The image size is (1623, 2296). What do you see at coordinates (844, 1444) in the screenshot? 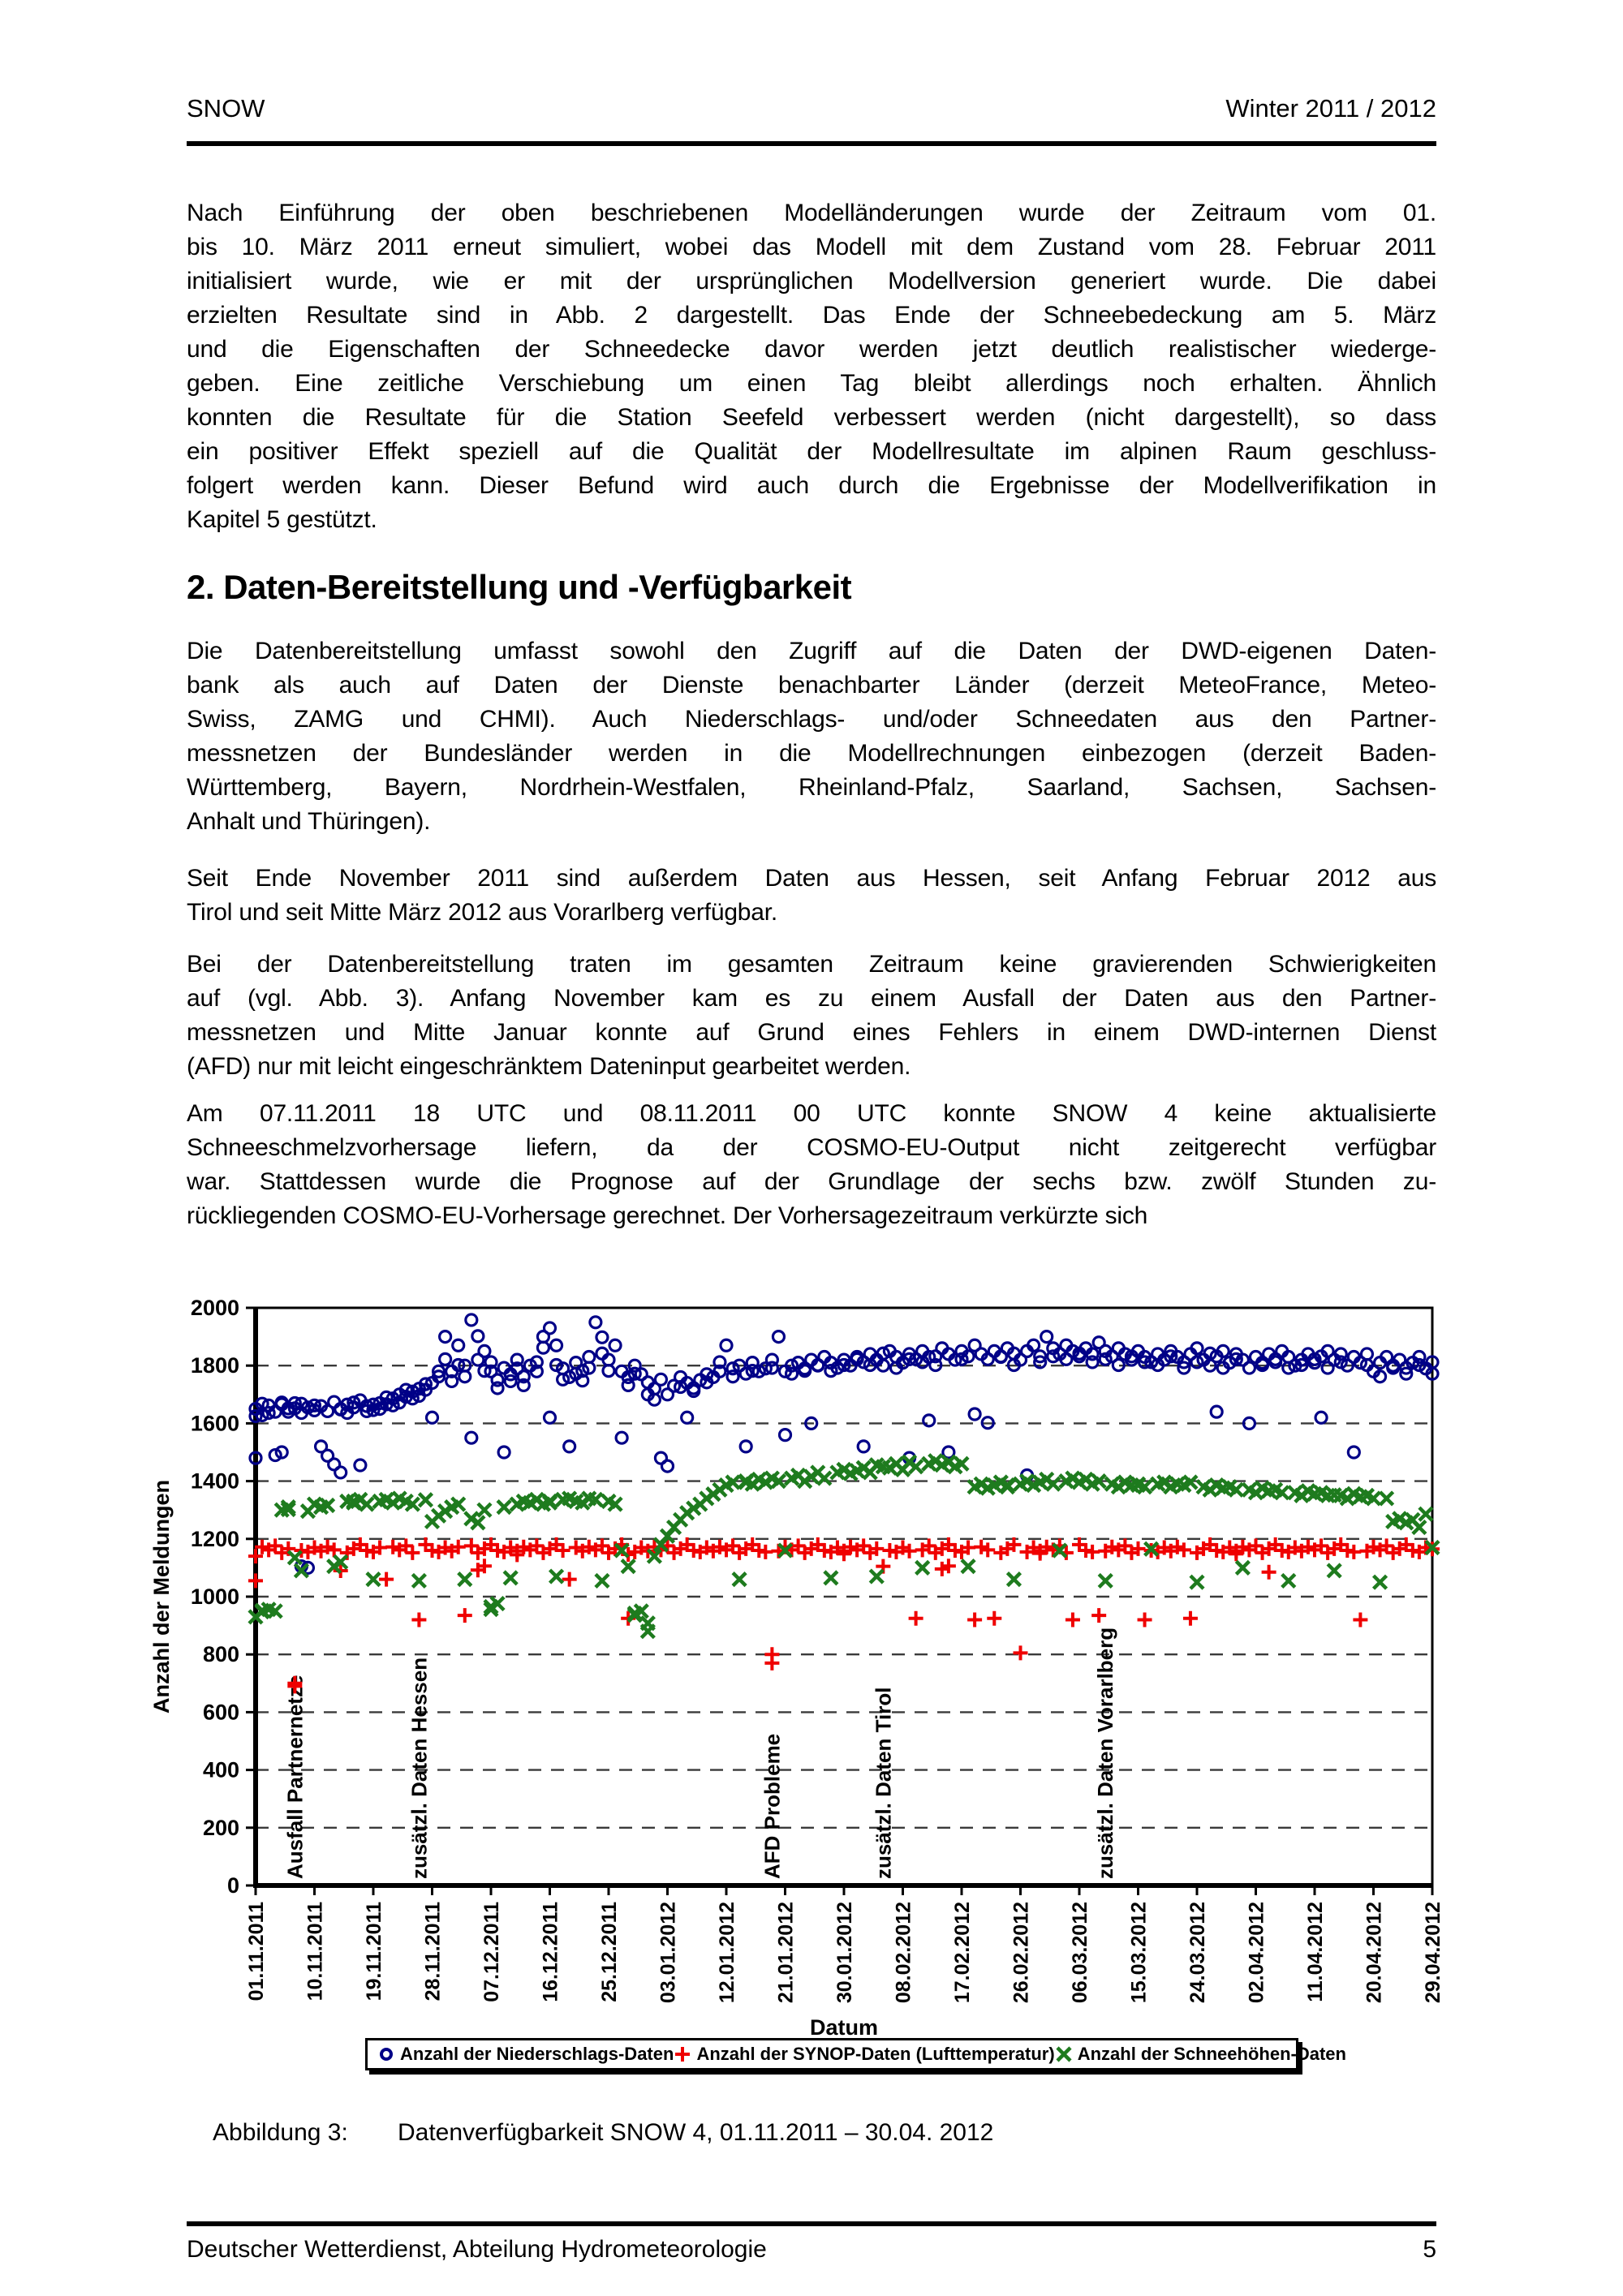
I see `series-circle-points` at bounding box center [844, 1444].